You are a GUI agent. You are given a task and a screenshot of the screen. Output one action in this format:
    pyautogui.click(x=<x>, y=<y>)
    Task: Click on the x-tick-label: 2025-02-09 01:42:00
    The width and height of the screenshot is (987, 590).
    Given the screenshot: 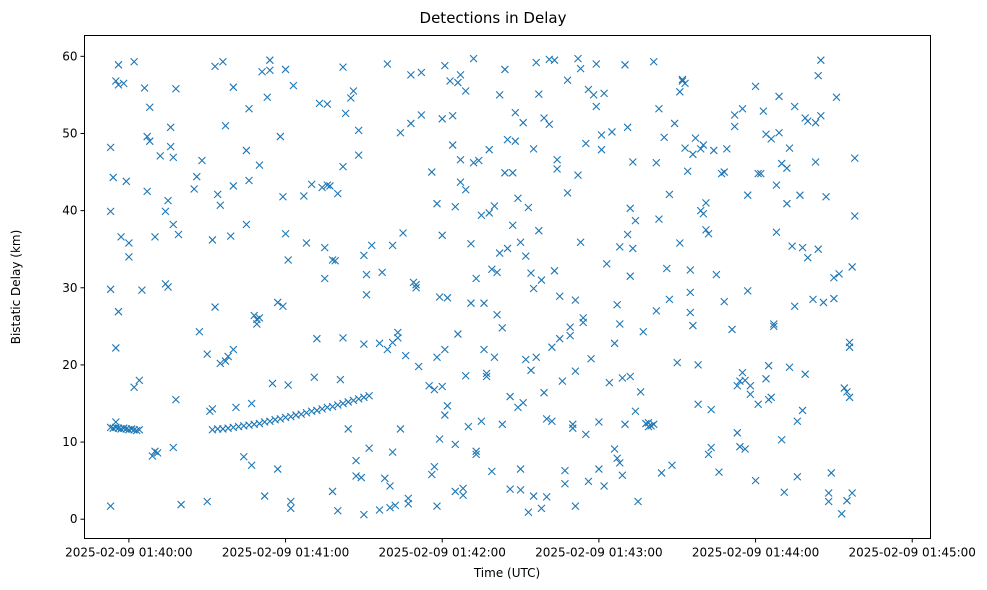 What is the action you would take?
    pyautogui.click(x=441, y=553)
    